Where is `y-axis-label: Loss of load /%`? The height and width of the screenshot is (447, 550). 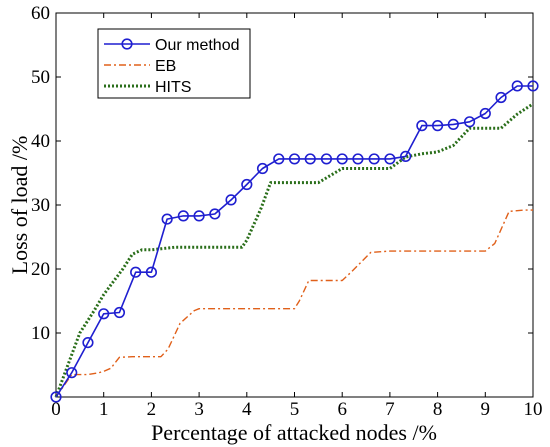 y-axis-label: Loss of load /% is located at coordinates (19, 205).